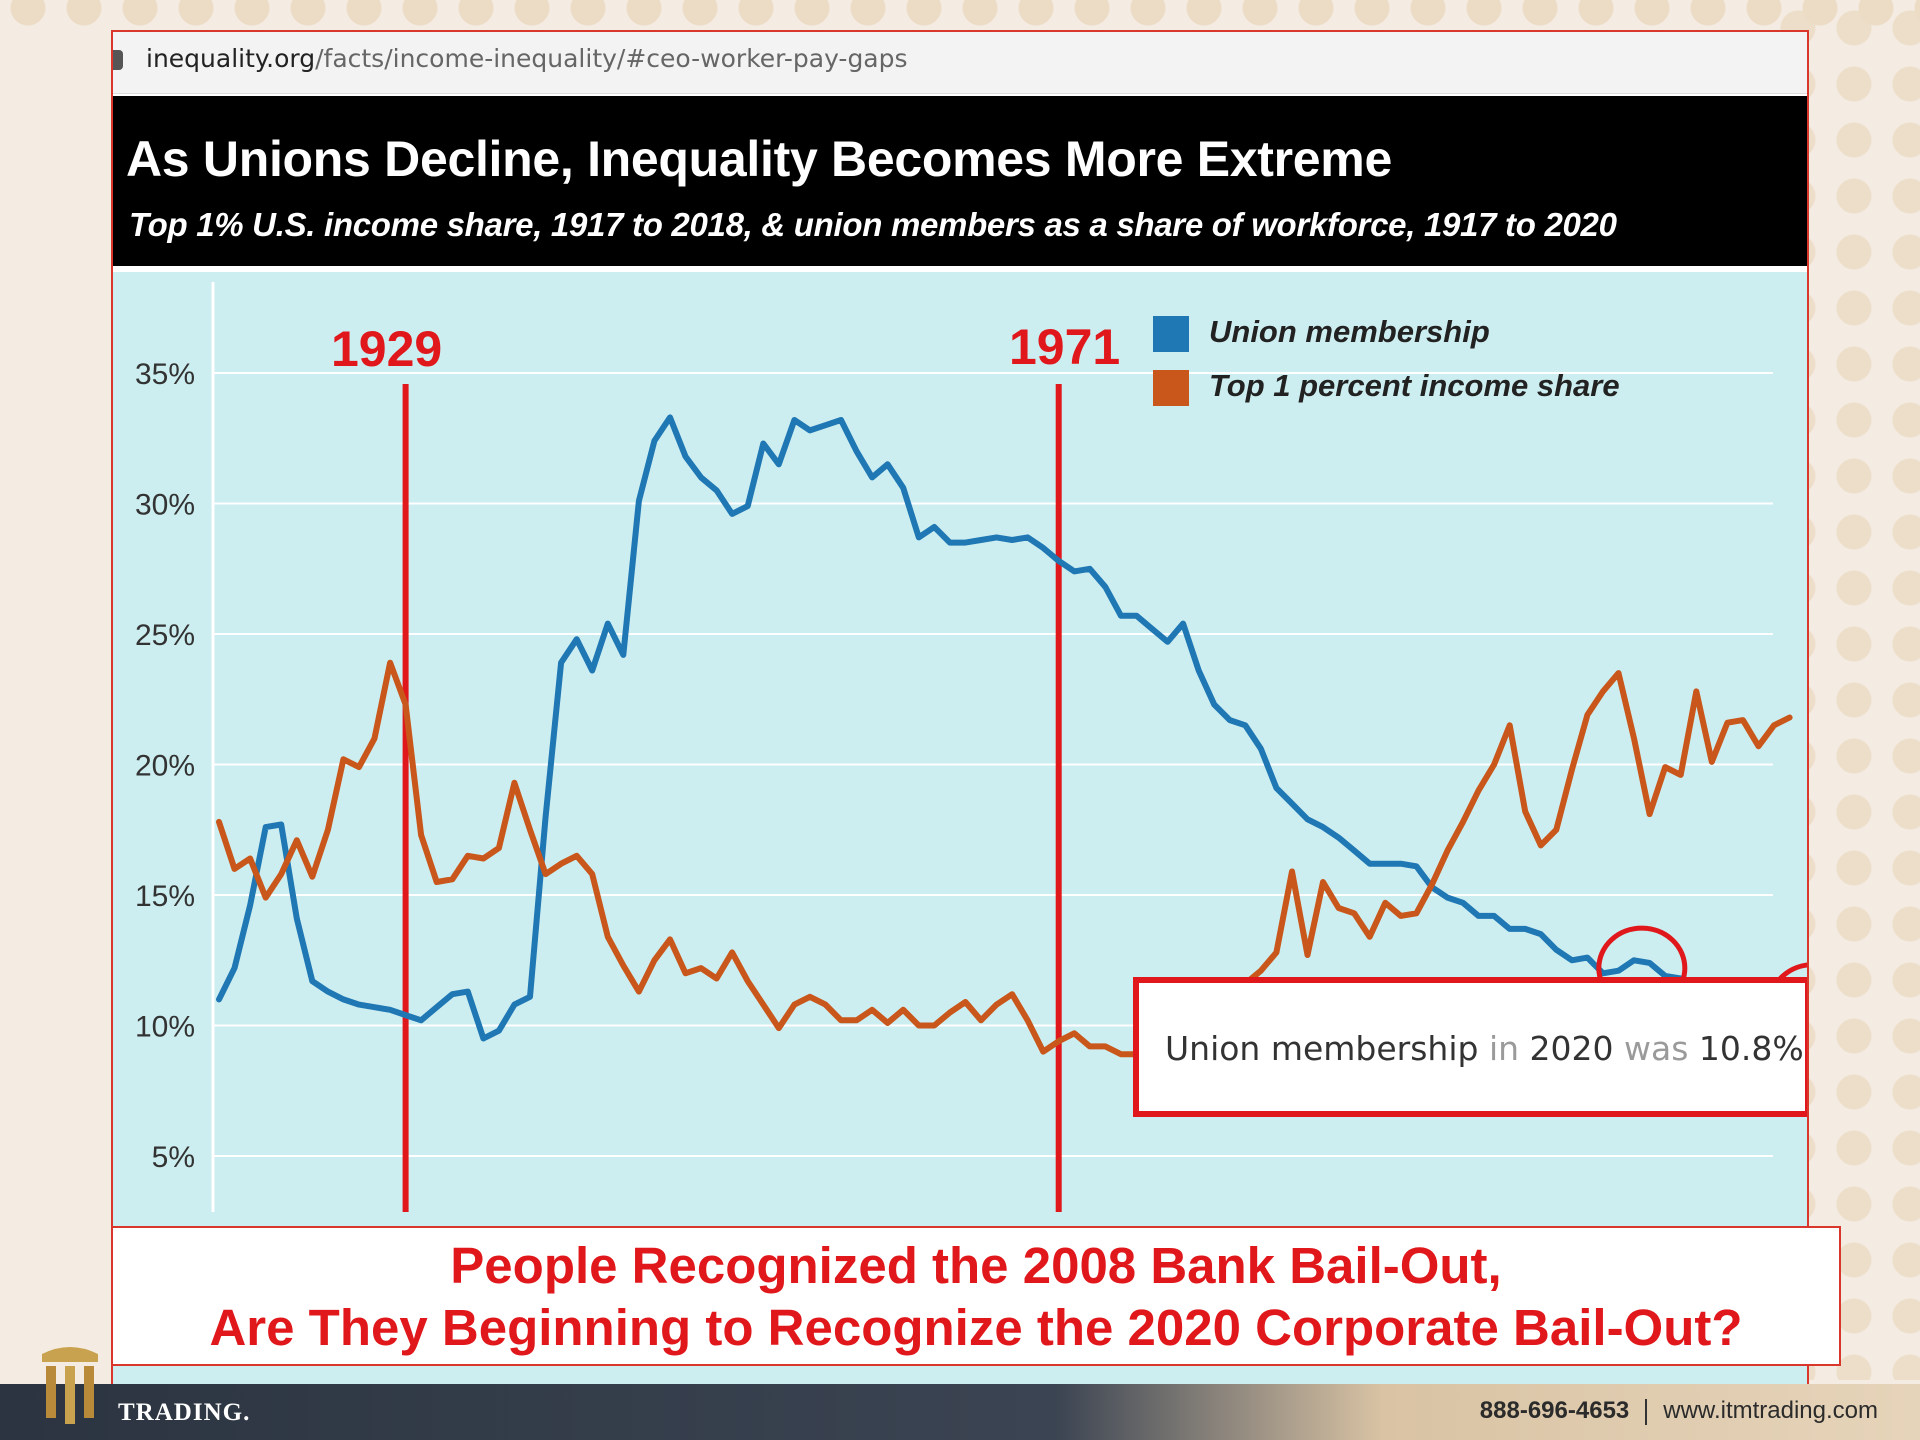 This screenshot has height=1440, width=1920. What do you see at coordinates (1656, 1048) in the screenshot?
I see `tooltip-was: was` at bounding box center [1656, 1048].